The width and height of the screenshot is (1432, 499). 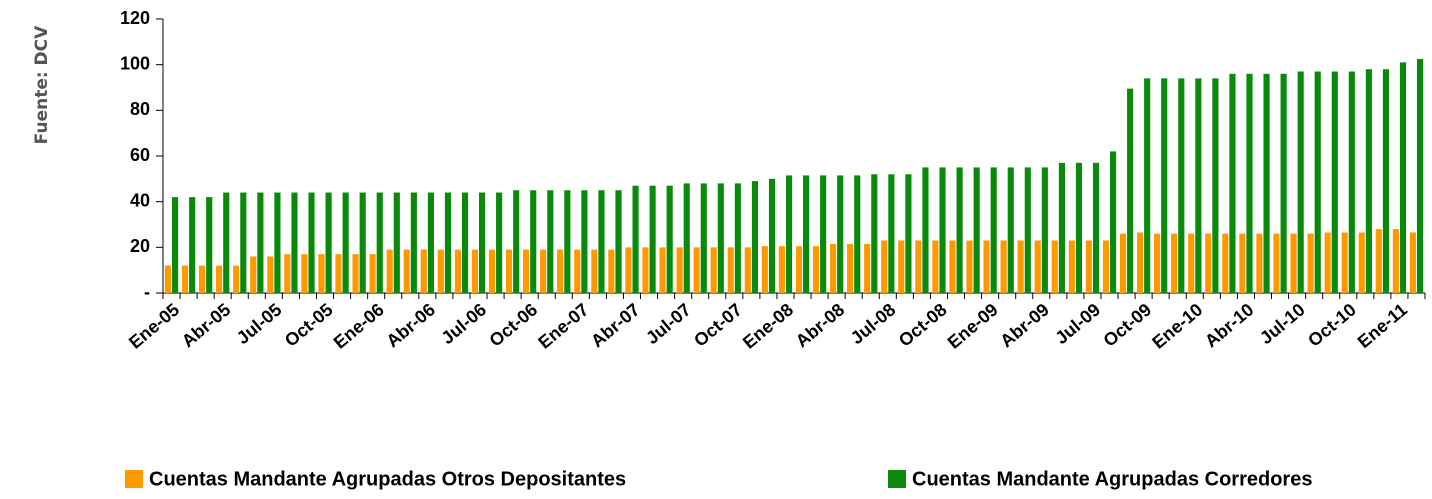 What do you see at coordinates (897, 479) in the screenshot?
I see `legend-swatch` at bounding box center [897, 479].